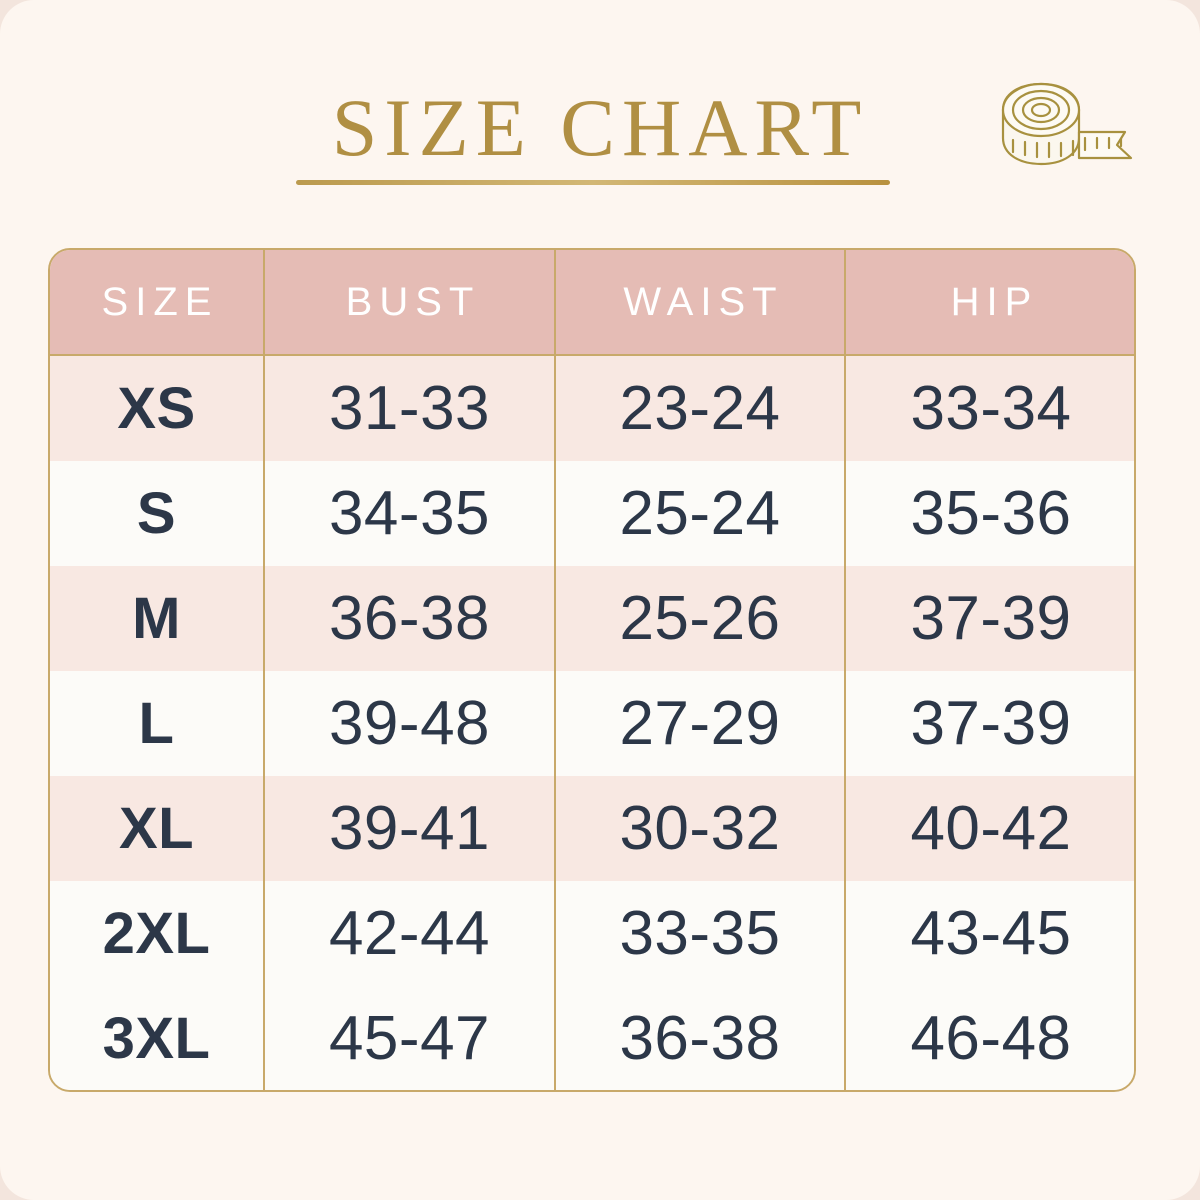 The image size is (1200, 1200). Describe the element at coordinates (700, 408) in the screenshot. I see `cell-waist: 23-24` at that location.